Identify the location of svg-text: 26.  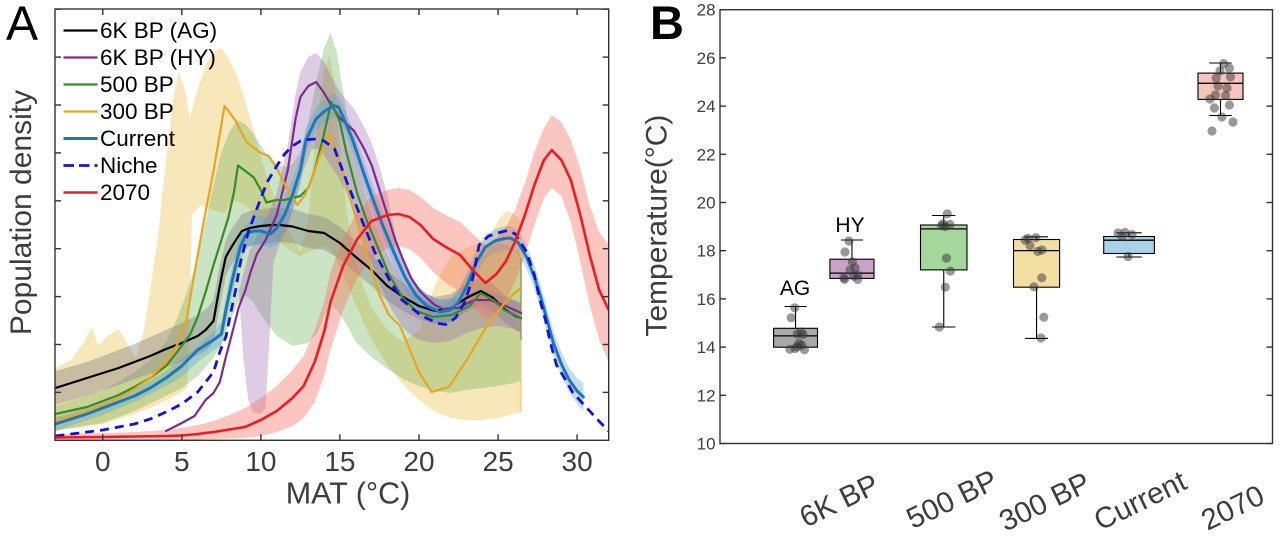
(706, 58).